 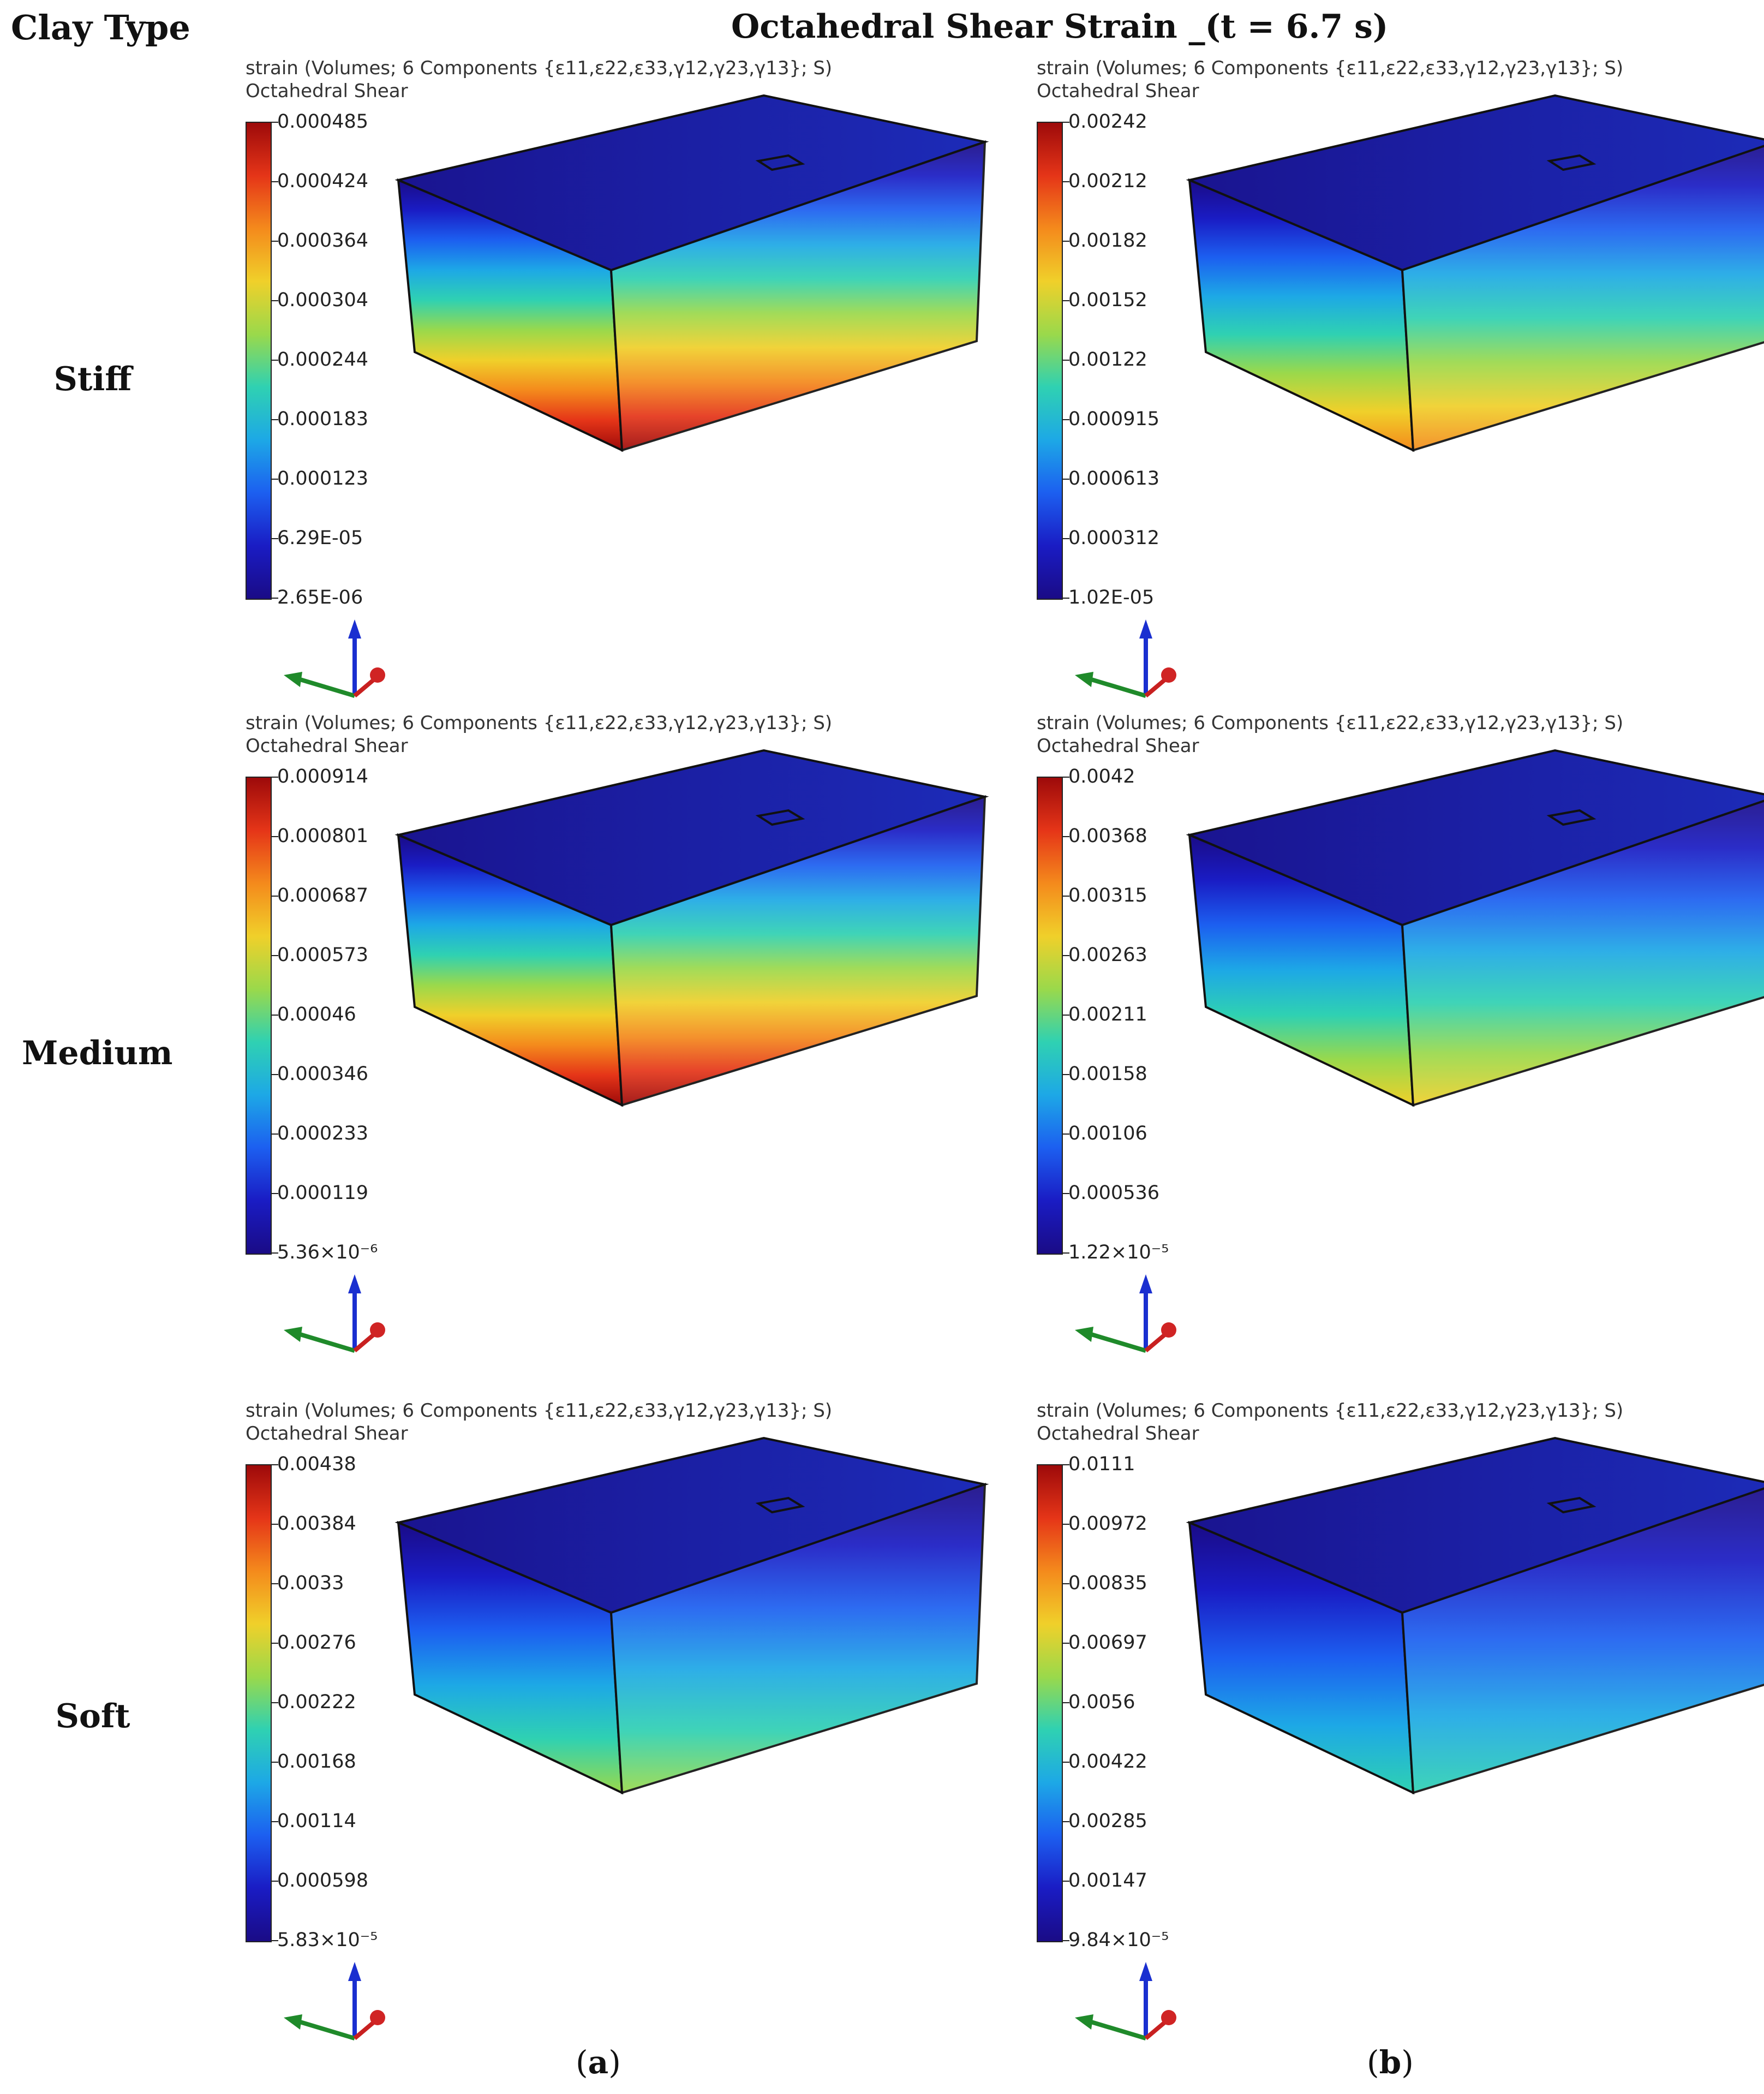 What do you see at coordinates (1118, 1252) in the screenshot?
I see `colorbar-label: 1.22×10⁻⁵` at bounding box center [1118, 1252].